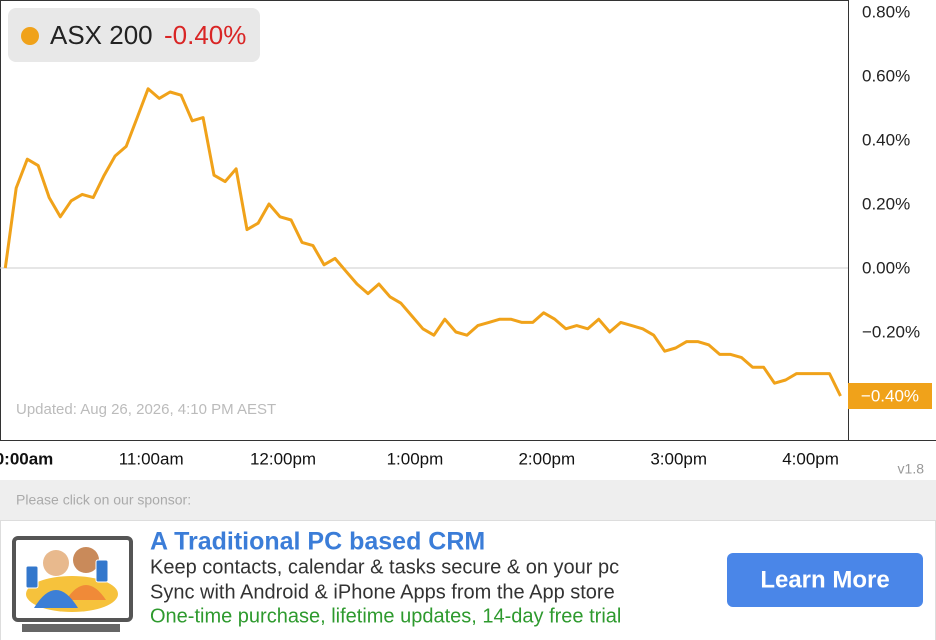 This screenshot has width=936, height=640. What do you see at coordinates (886, 267) in the screenshot?
I see `y-tick-label: 0.00%` at bounding box center [886, 267].